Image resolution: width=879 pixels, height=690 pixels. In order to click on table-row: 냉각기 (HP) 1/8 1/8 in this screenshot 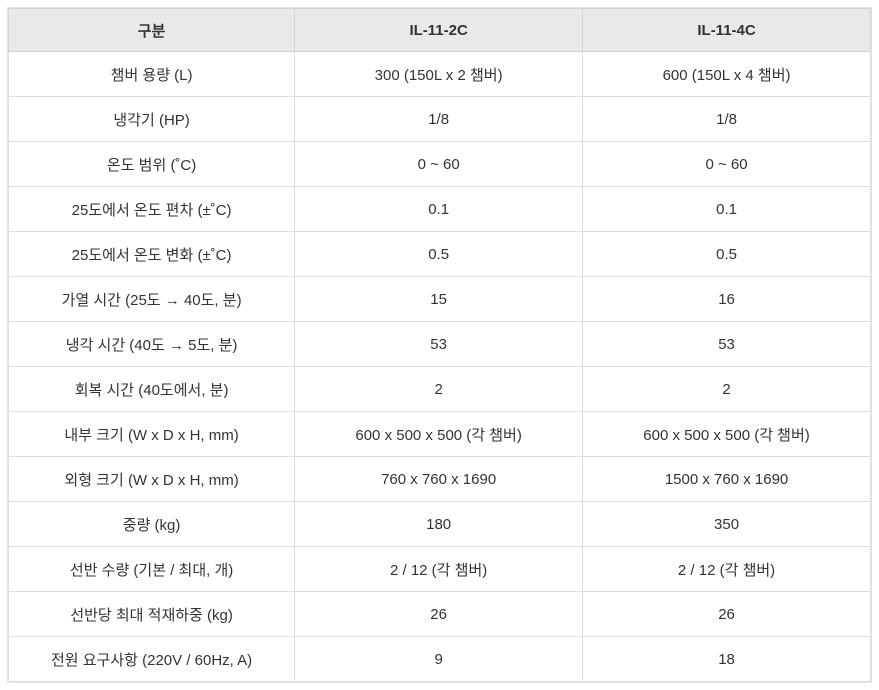, I will do `click(439, 119)`.